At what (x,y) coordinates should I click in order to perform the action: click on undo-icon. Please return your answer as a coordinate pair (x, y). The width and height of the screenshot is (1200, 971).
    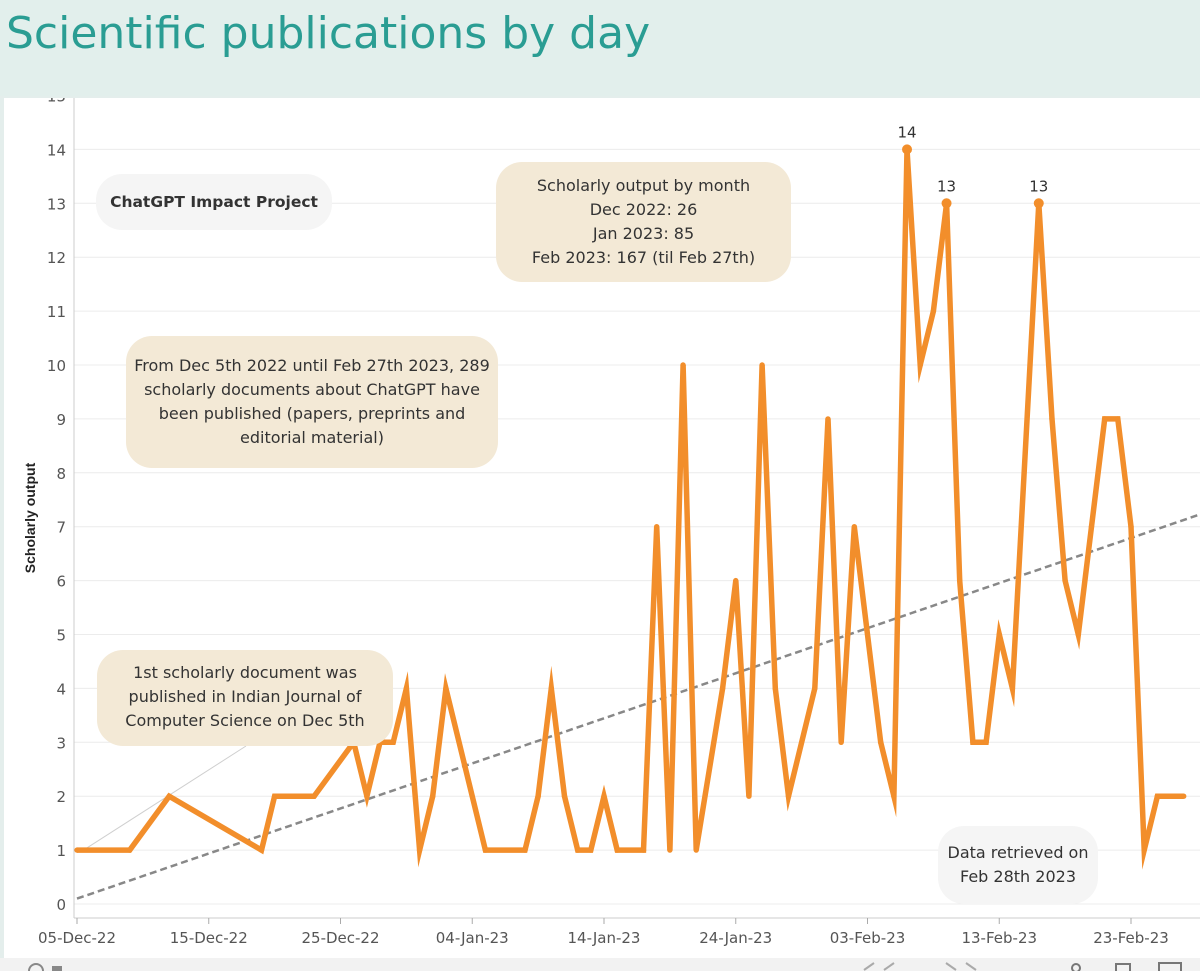
    Looking at the image, I should click on (880, 965).